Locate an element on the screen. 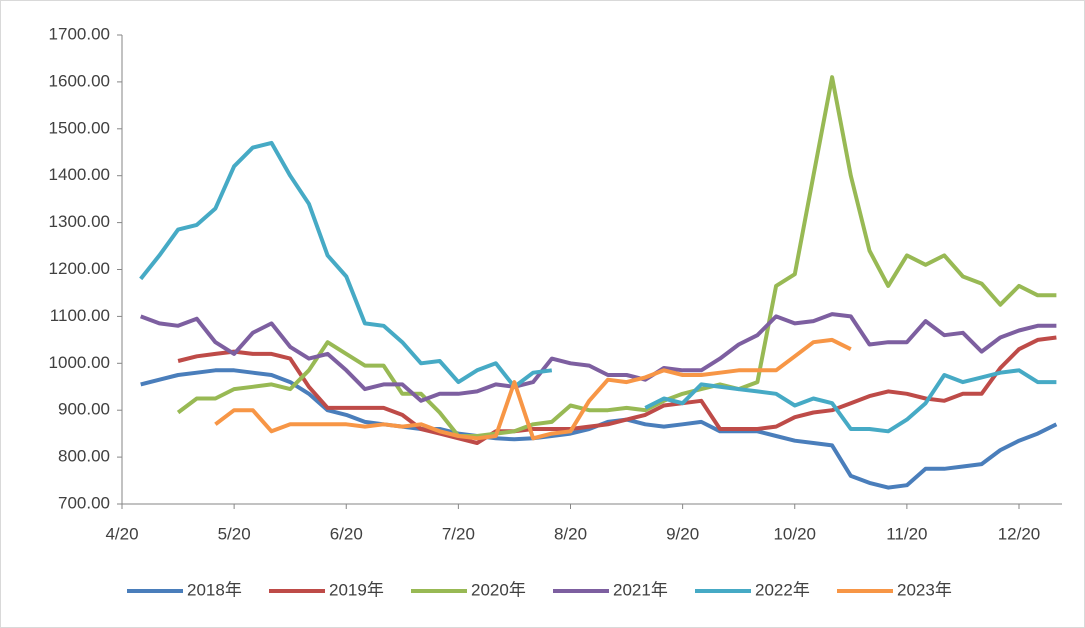  y-tick-label: 1200.00 is located at coordinates (79, 268).